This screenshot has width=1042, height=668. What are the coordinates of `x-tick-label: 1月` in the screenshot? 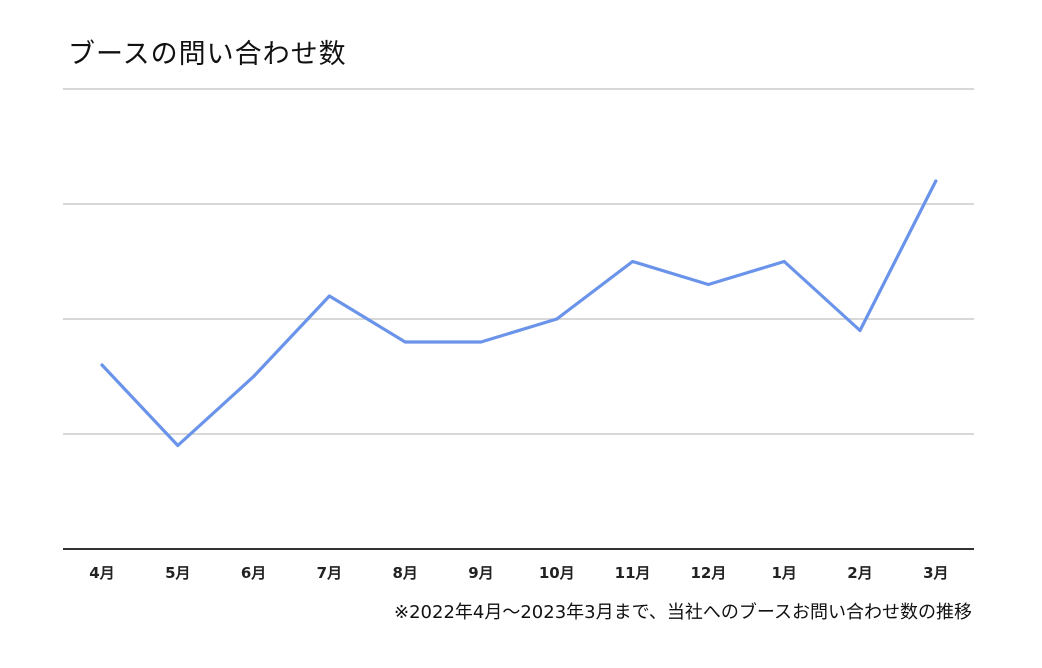 It's located at (783, 573).